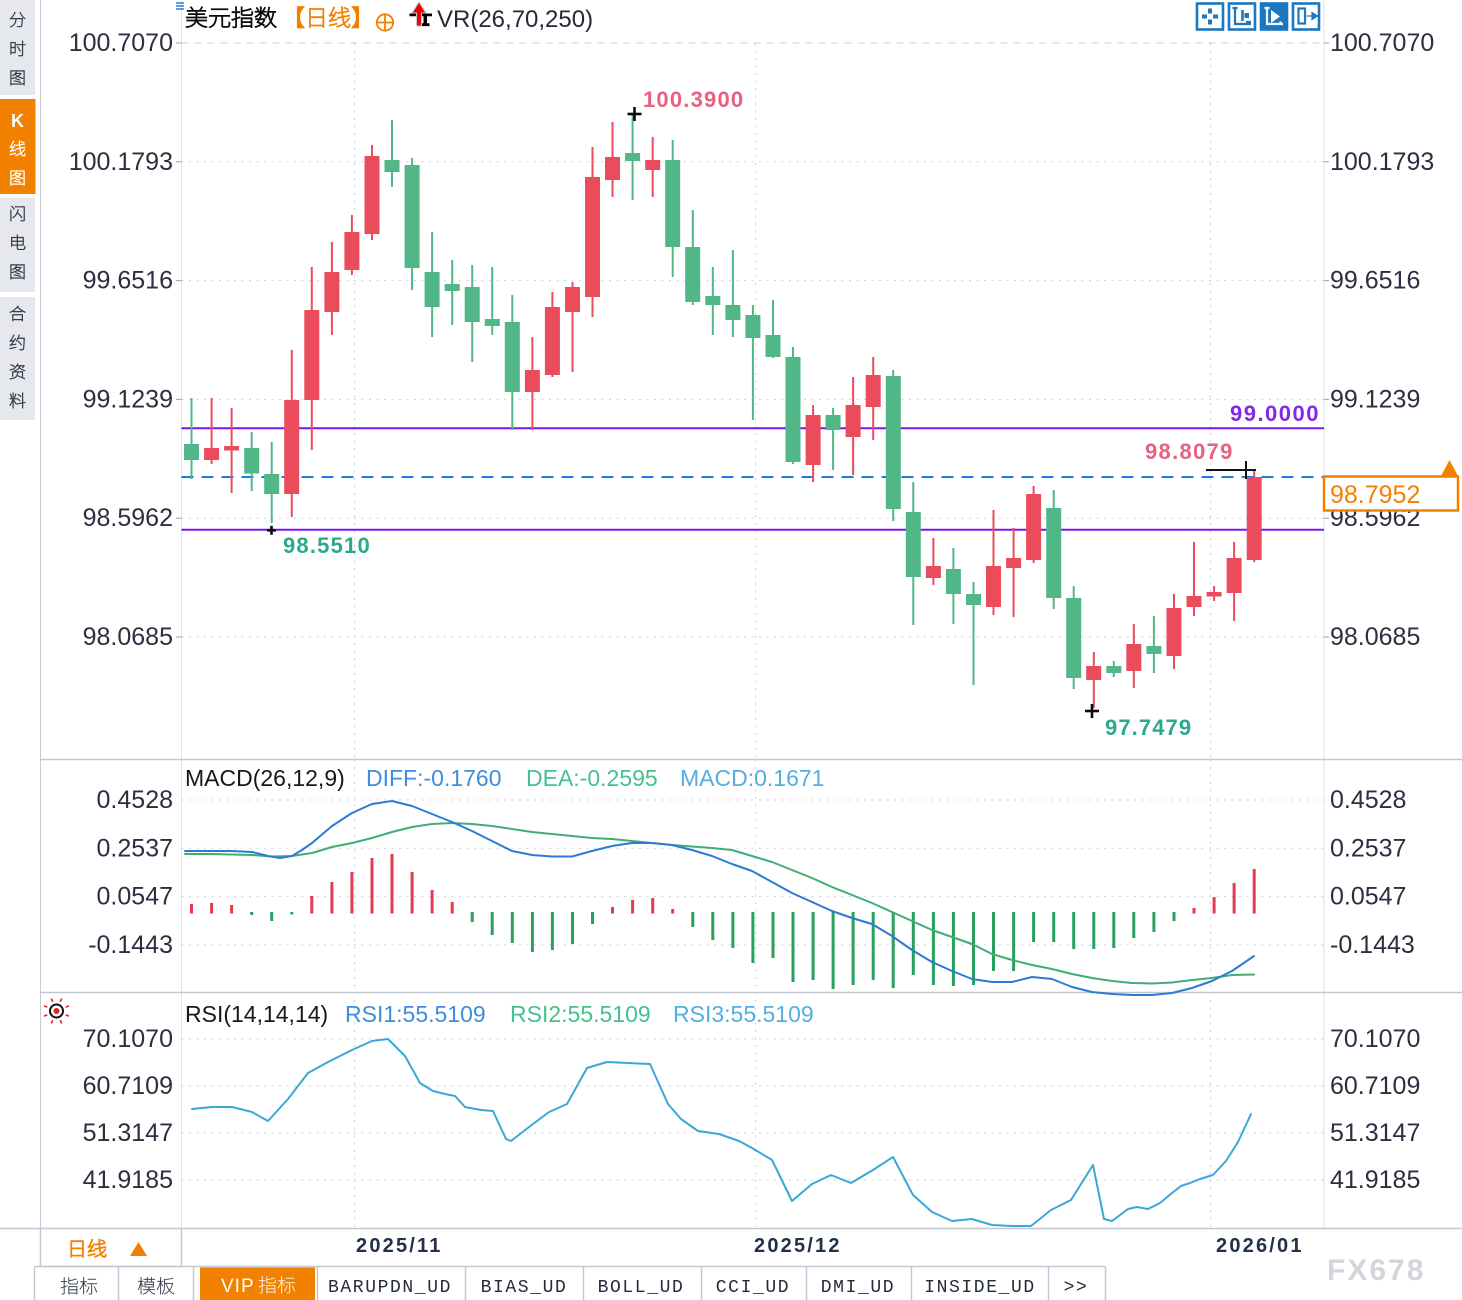 The width and height of the screenshot is (1462, 1300). Describe the element at coordinates (743, 1014) in the screenshot. I see `svg-text: RSI3:55.5109` at that location.